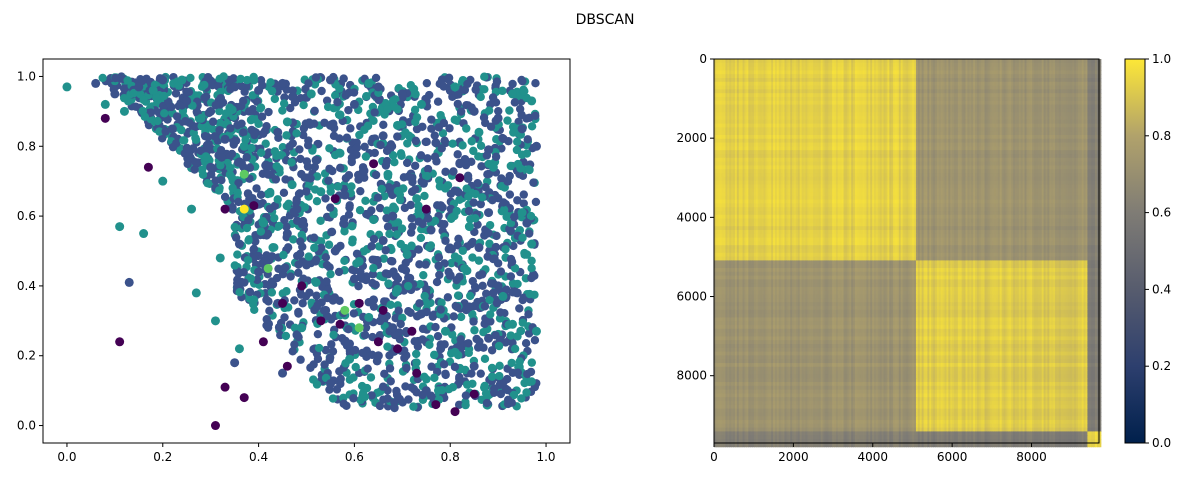  What do you see at coordinates (26, 146) in the screenshot?
I see `scatter-y-tick-label: 0.8` at bounding box center [26, 146].